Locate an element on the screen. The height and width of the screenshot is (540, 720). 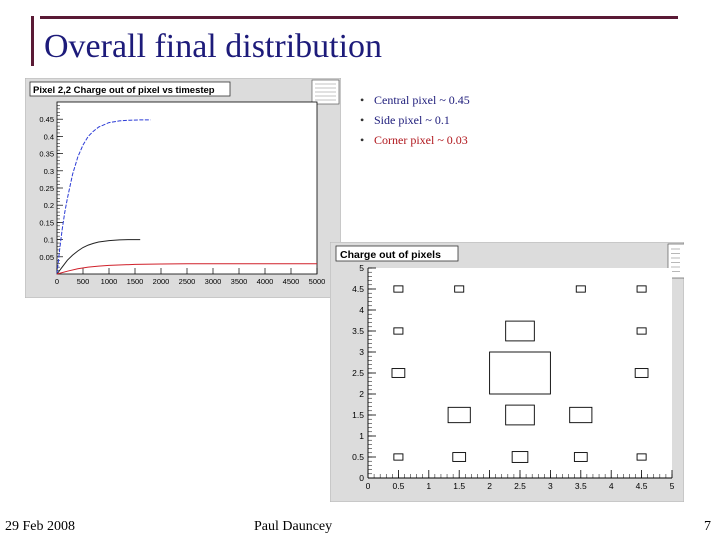
y-tick-label: 0.15 is located at coordinates (46, 222).